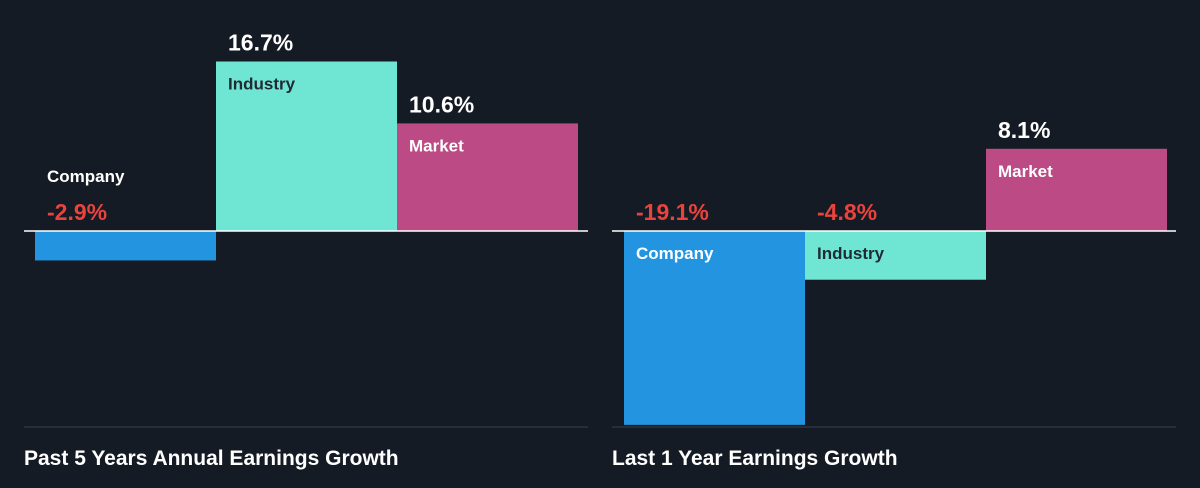  I want to click on one-year-value-label-industry: -4.8%, so click(847, 212).